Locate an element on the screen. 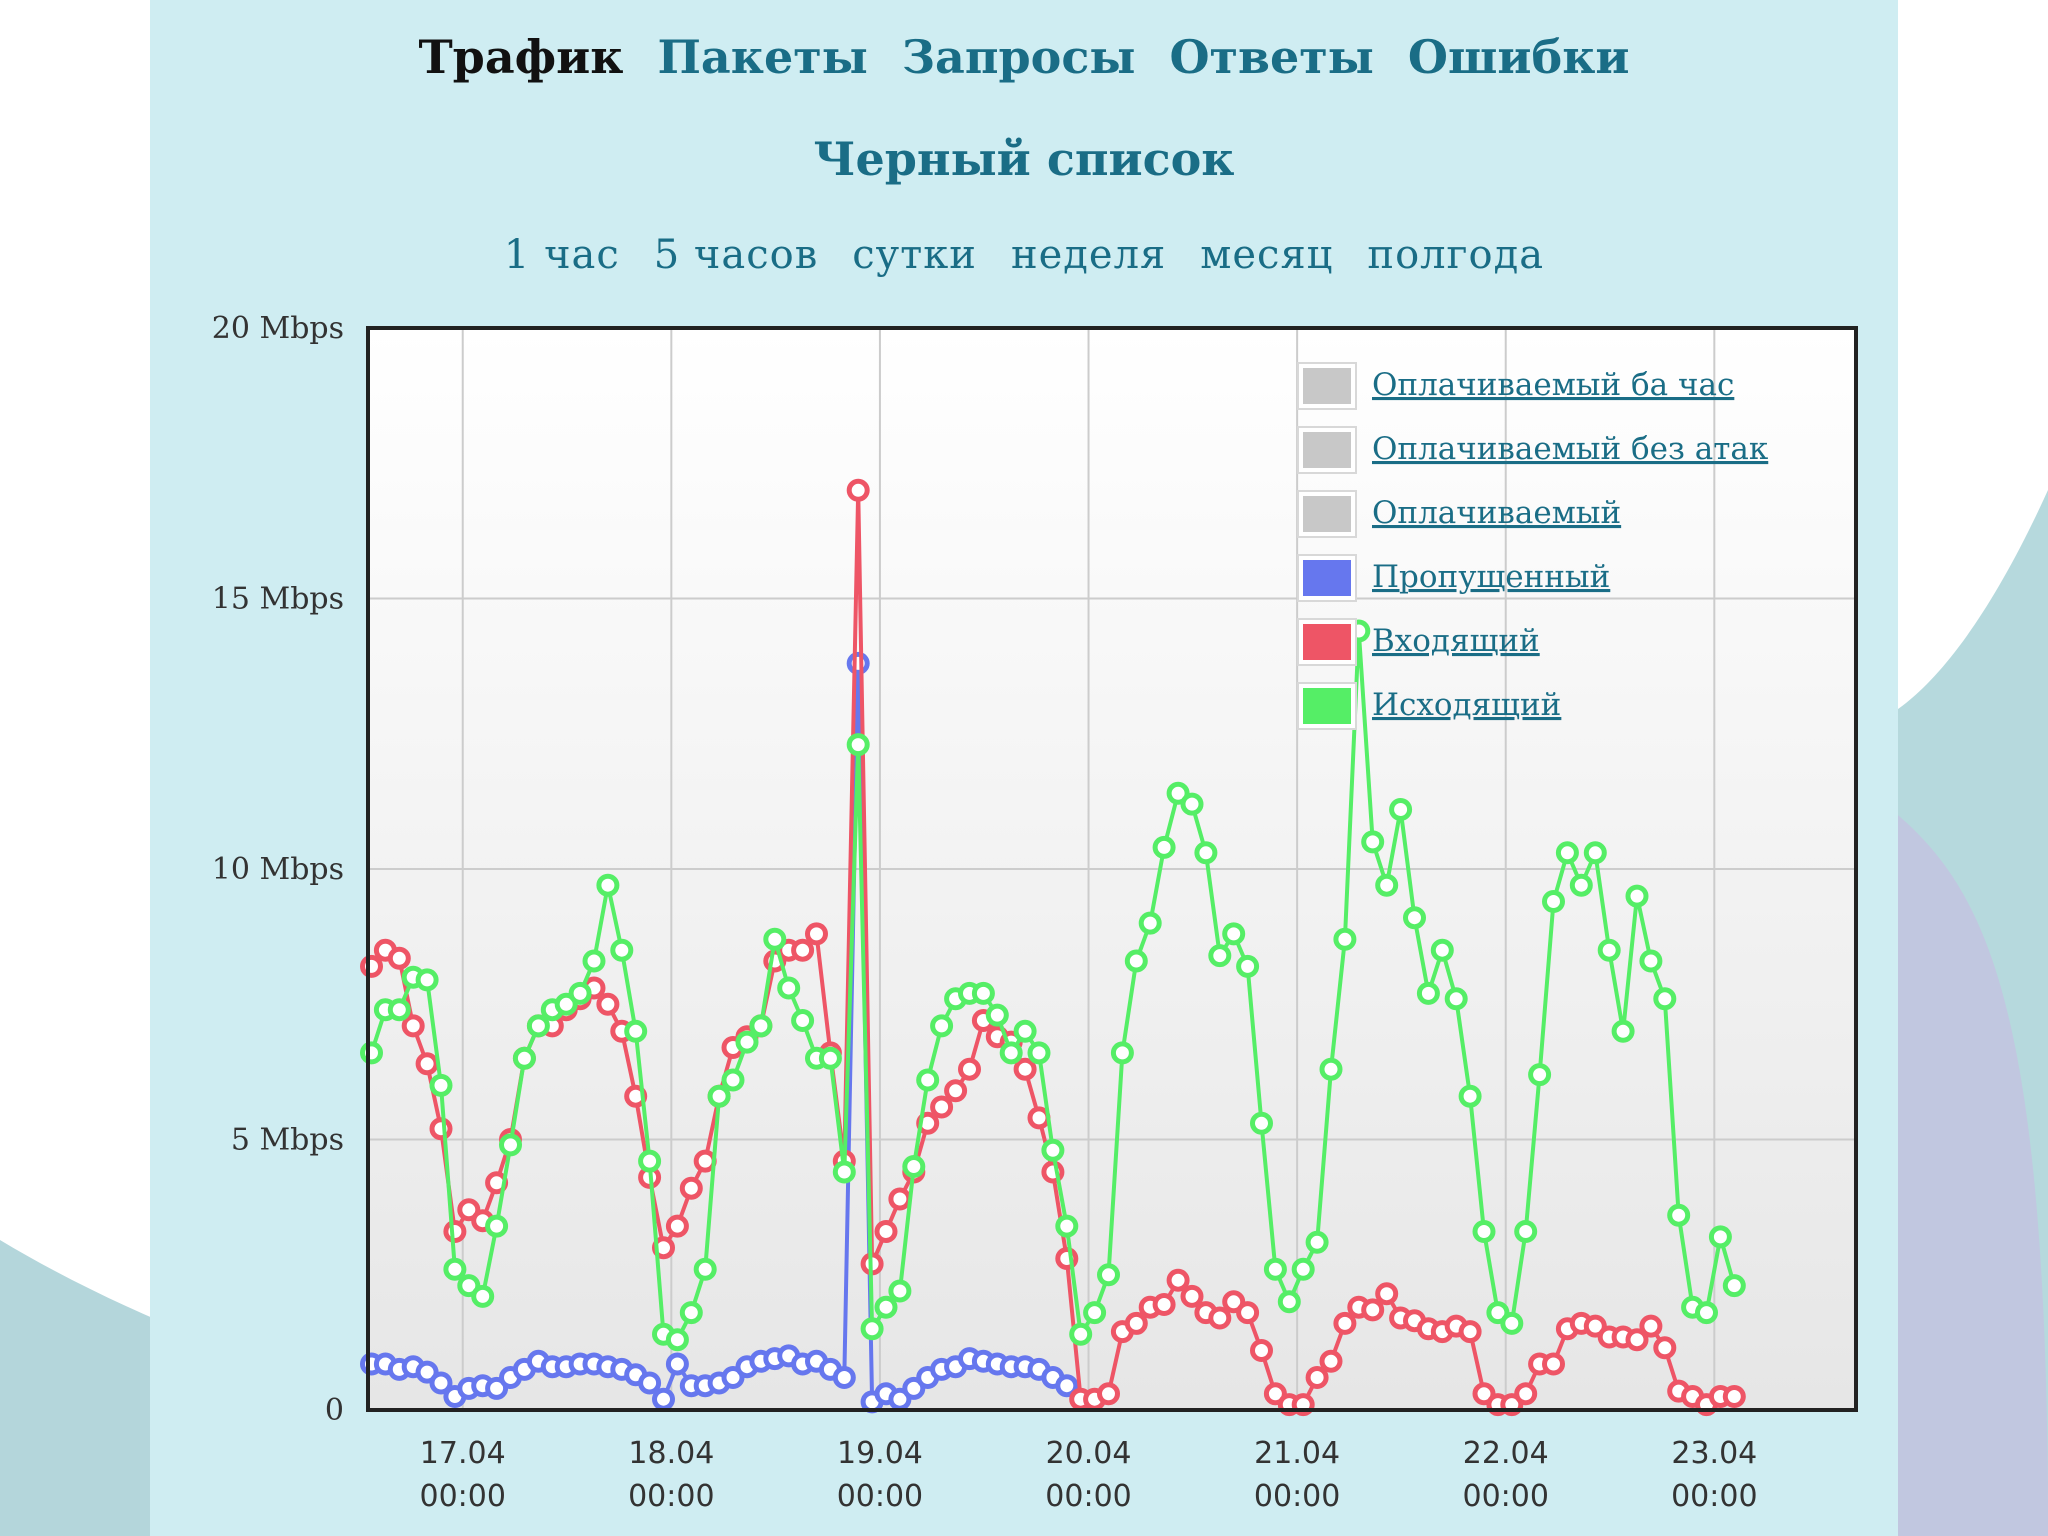  legend-item-4: Входящий is located at coordinates (1418, 642).